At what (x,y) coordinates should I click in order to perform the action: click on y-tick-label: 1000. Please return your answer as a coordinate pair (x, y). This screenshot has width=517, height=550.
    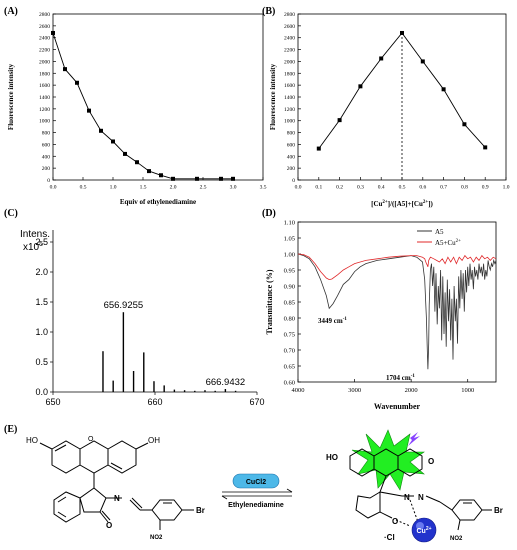
    Looking at the image, I should click on (44, 122).